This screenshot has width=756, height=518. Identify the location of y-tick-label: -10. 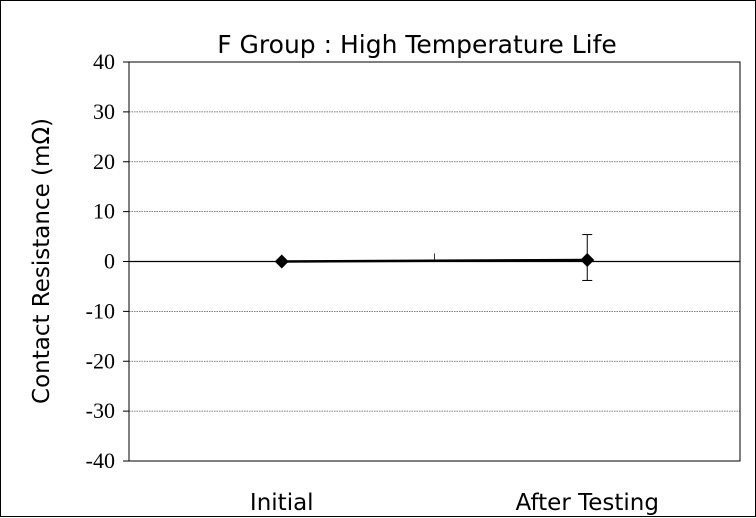
(100, 310).